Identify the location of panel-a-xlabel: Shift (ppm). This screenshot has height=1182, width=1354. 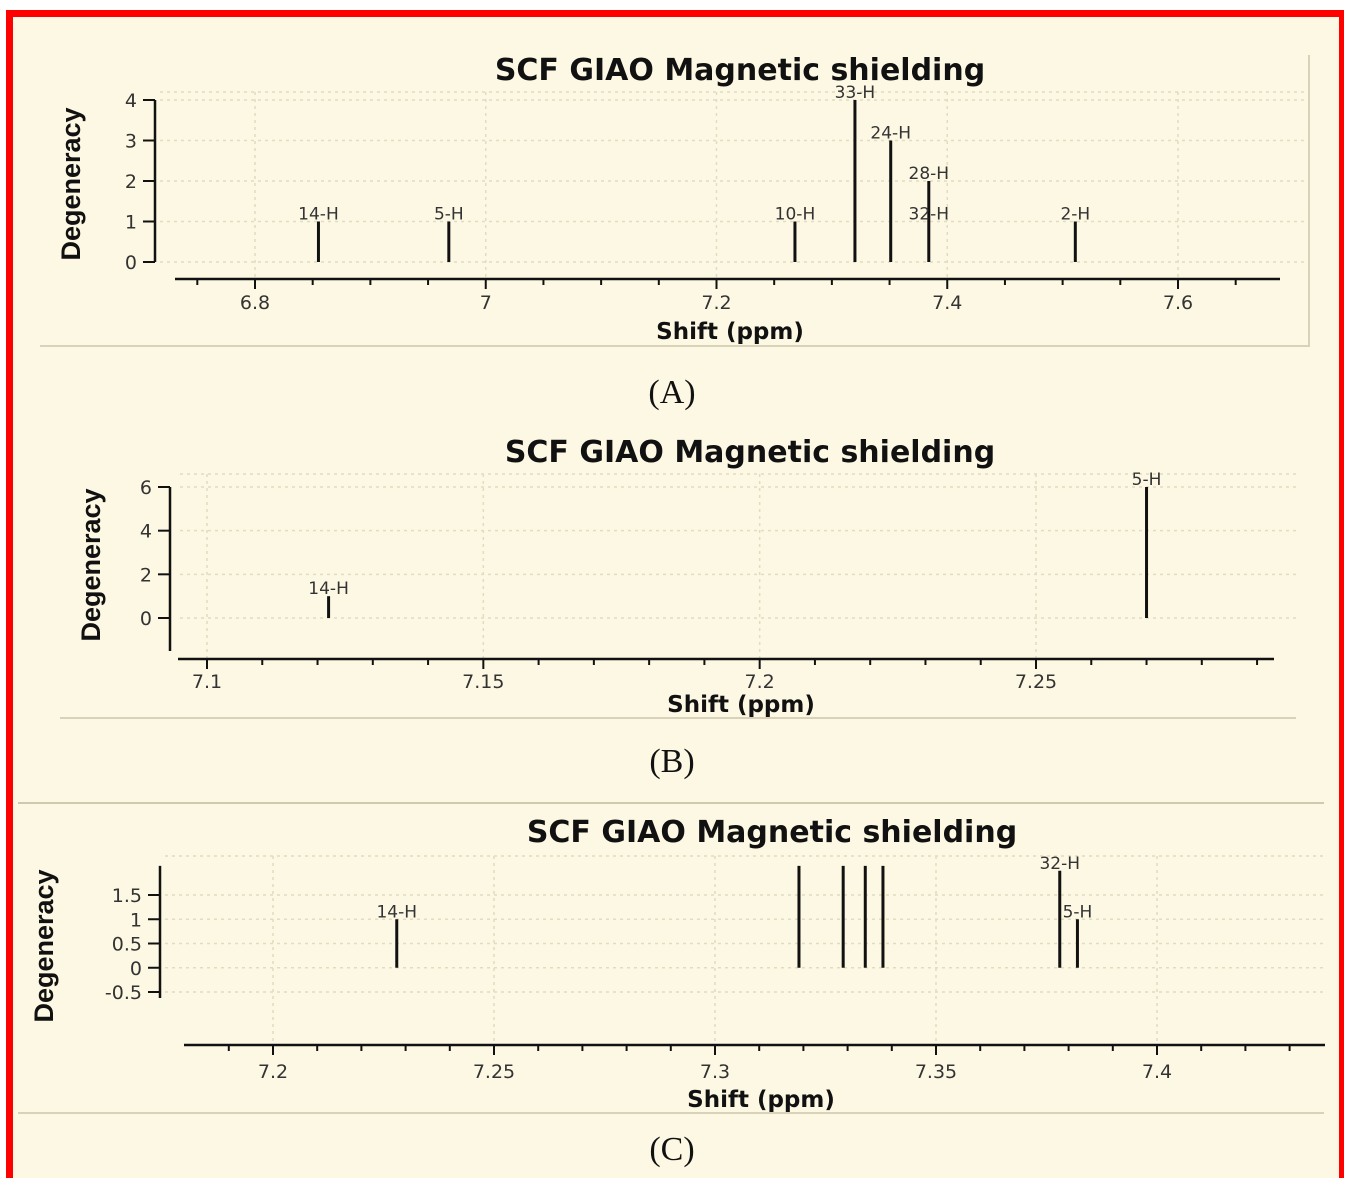
(730, 332).